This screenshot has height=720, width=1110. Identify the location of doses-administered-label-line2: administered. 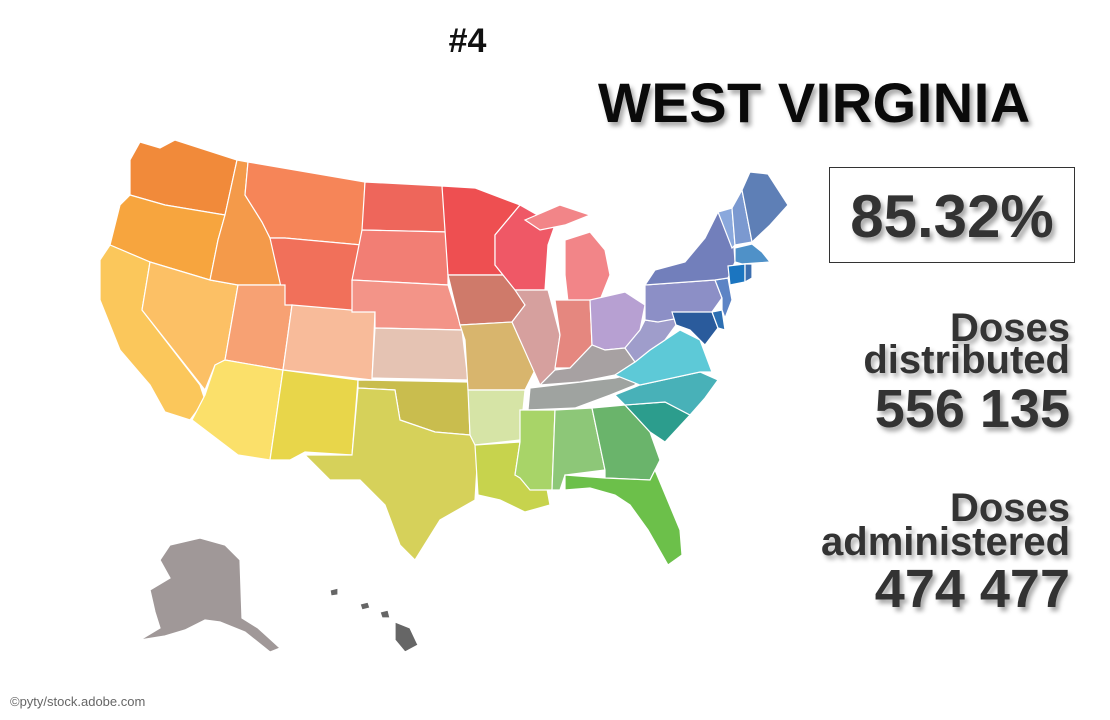
(945, 542).